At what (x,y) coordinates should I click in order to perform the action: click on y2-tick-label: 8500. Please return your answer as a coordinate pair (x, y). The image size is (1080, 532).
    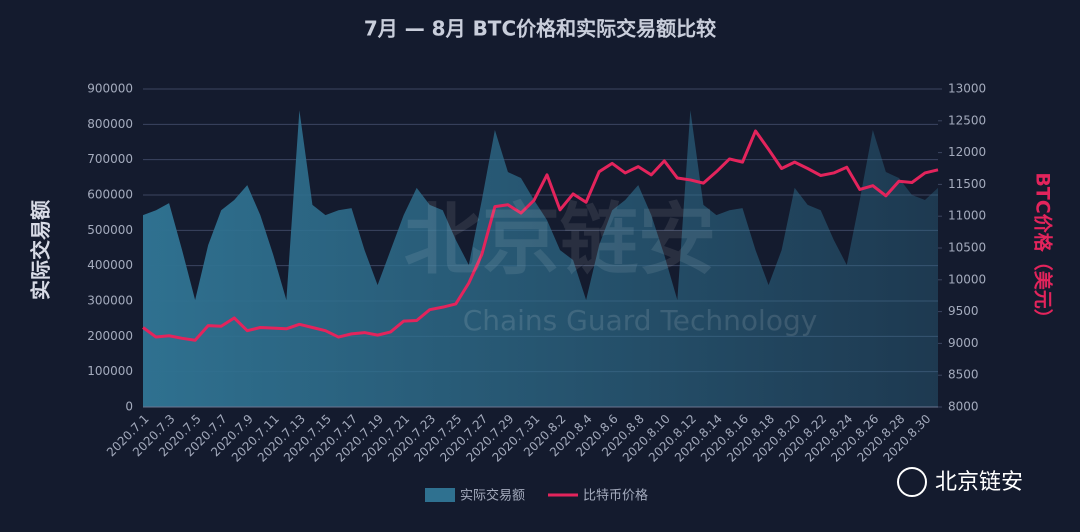
    Looking at the image, I should click on (963, 375).